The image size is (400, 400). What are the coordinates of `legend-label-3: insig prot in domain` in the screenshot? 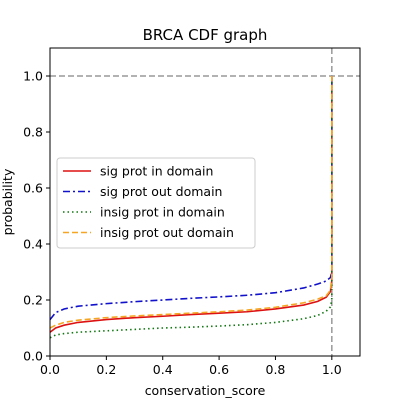 It's located at (162, 212).